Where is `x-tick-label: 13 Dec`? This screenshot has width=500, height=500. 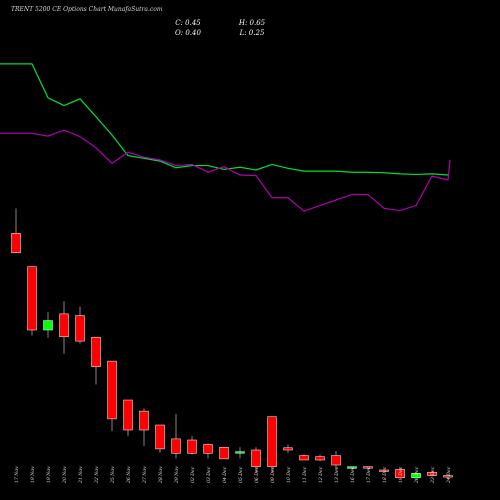
x-tick-label: 13 Dec is located at coordinates (337, 474).